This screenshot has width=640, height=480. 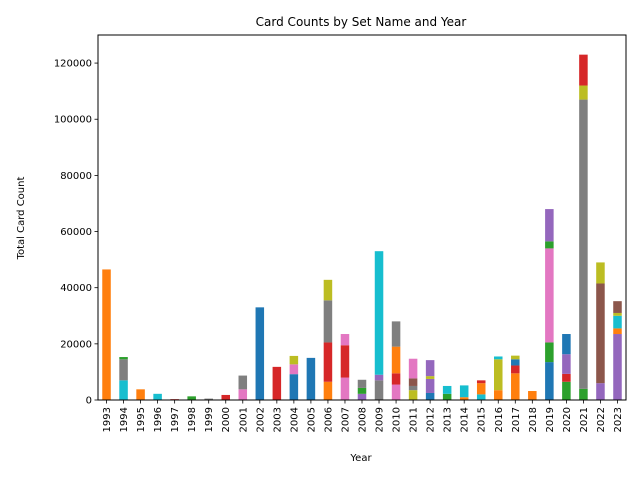 What do you see at coordinates (601, 419) in the screenshot?
I see `x-tick-label-2022: 2022` at bounding box center [601, 419].